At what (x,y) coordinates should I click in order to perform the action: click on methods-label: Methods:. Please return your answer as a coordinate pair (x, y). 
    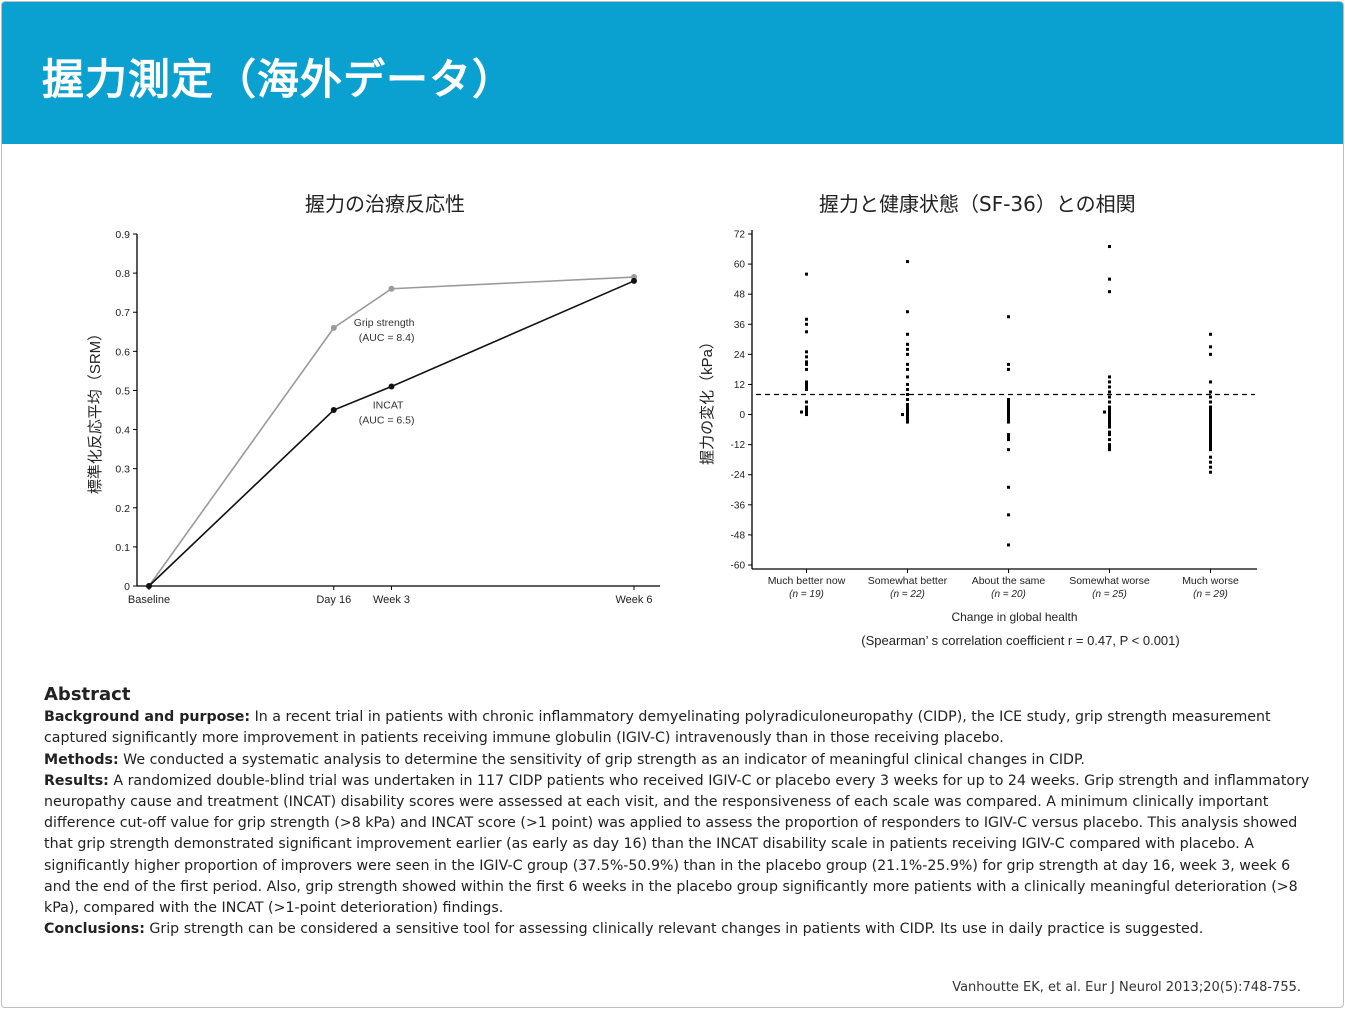
    Looking at the image, I should click on (81, 759).